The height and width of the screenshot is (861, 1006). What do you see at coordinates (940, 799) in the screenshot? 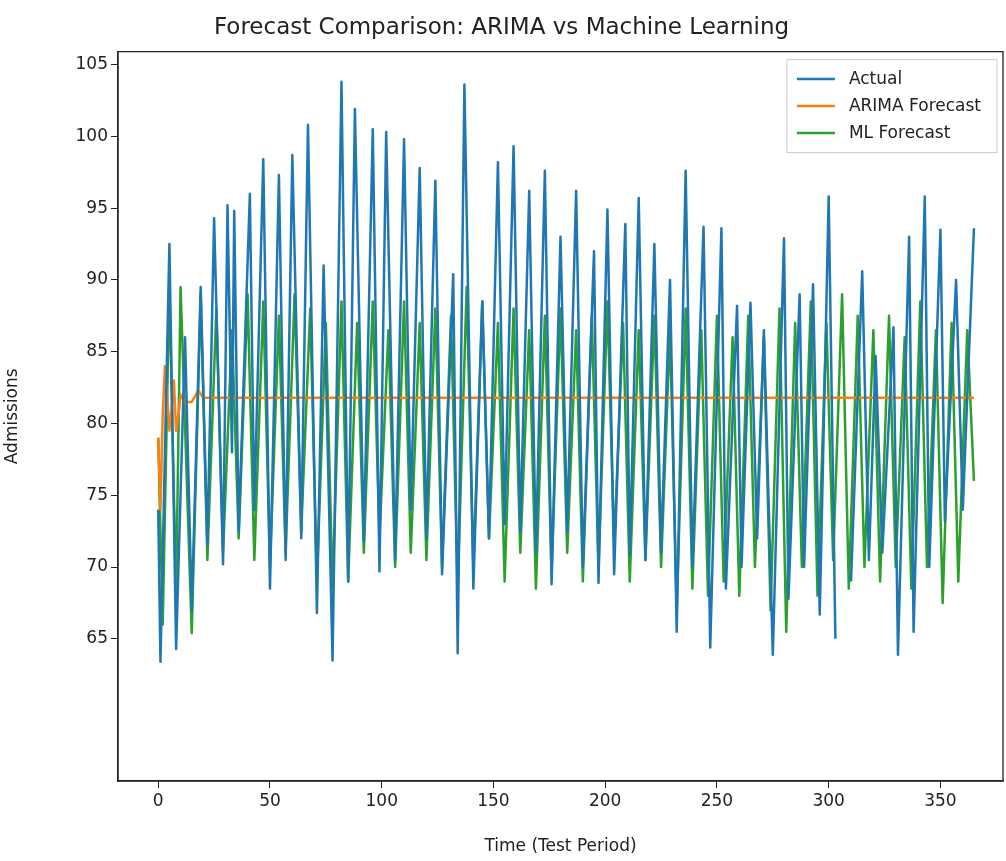
I see `x-tick-label: 350` at bounding box center [940, 799].